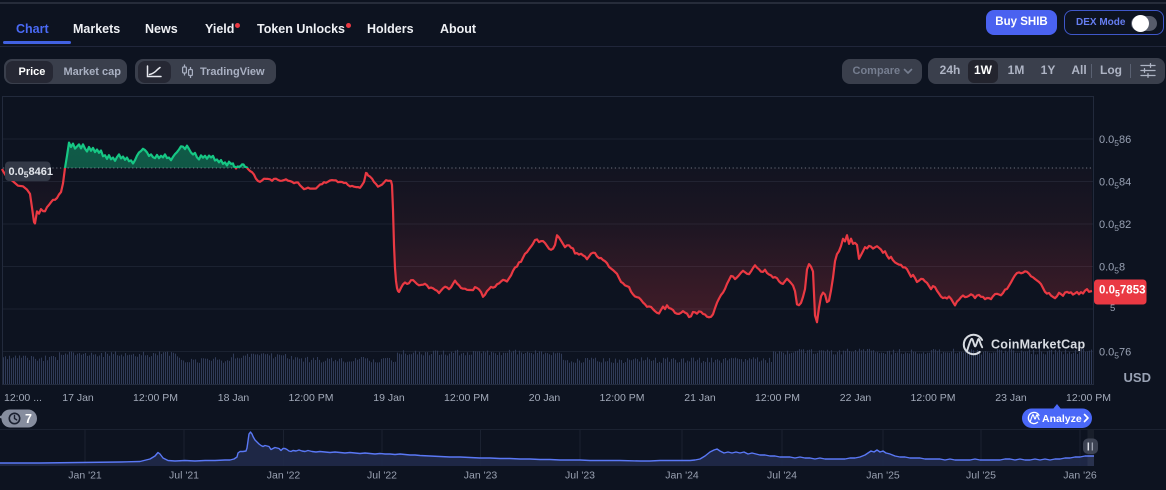  Describe the element at coordinates (1122, 292) in the screenshot. I see `svg-text: 0.057853` at that location.